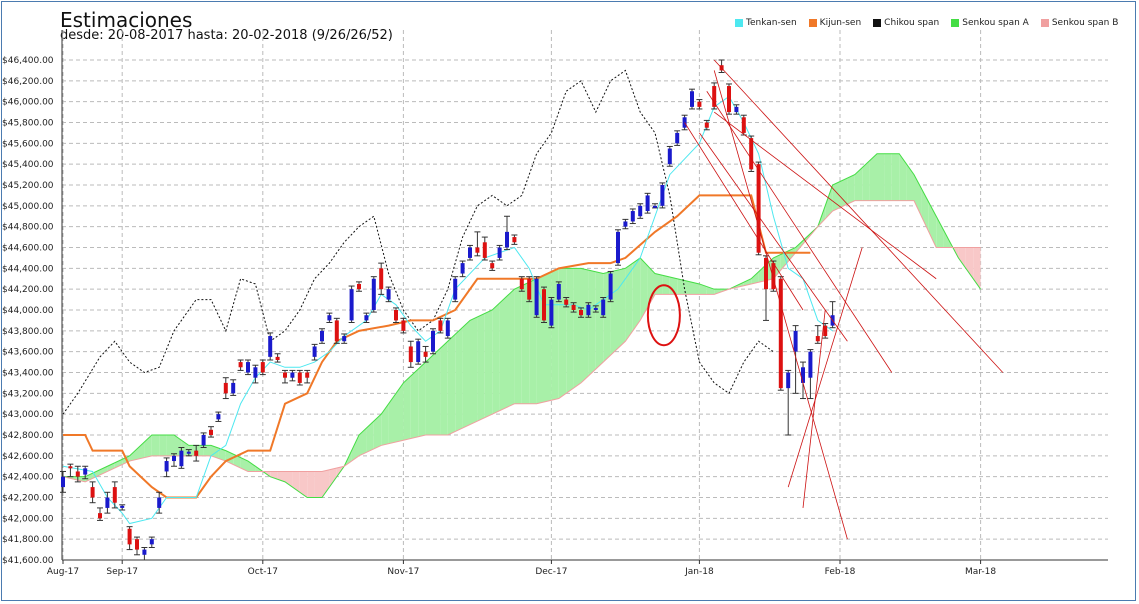  I want to click on chart-title: Estimaciones, so click(126, 20).